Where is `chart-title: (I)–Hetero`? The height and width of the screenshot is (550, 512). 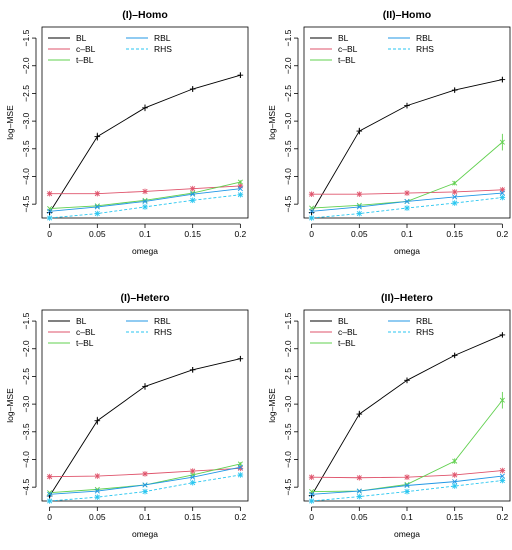 chart-title: (I)–Hetero is located at coordinates (144, 298).